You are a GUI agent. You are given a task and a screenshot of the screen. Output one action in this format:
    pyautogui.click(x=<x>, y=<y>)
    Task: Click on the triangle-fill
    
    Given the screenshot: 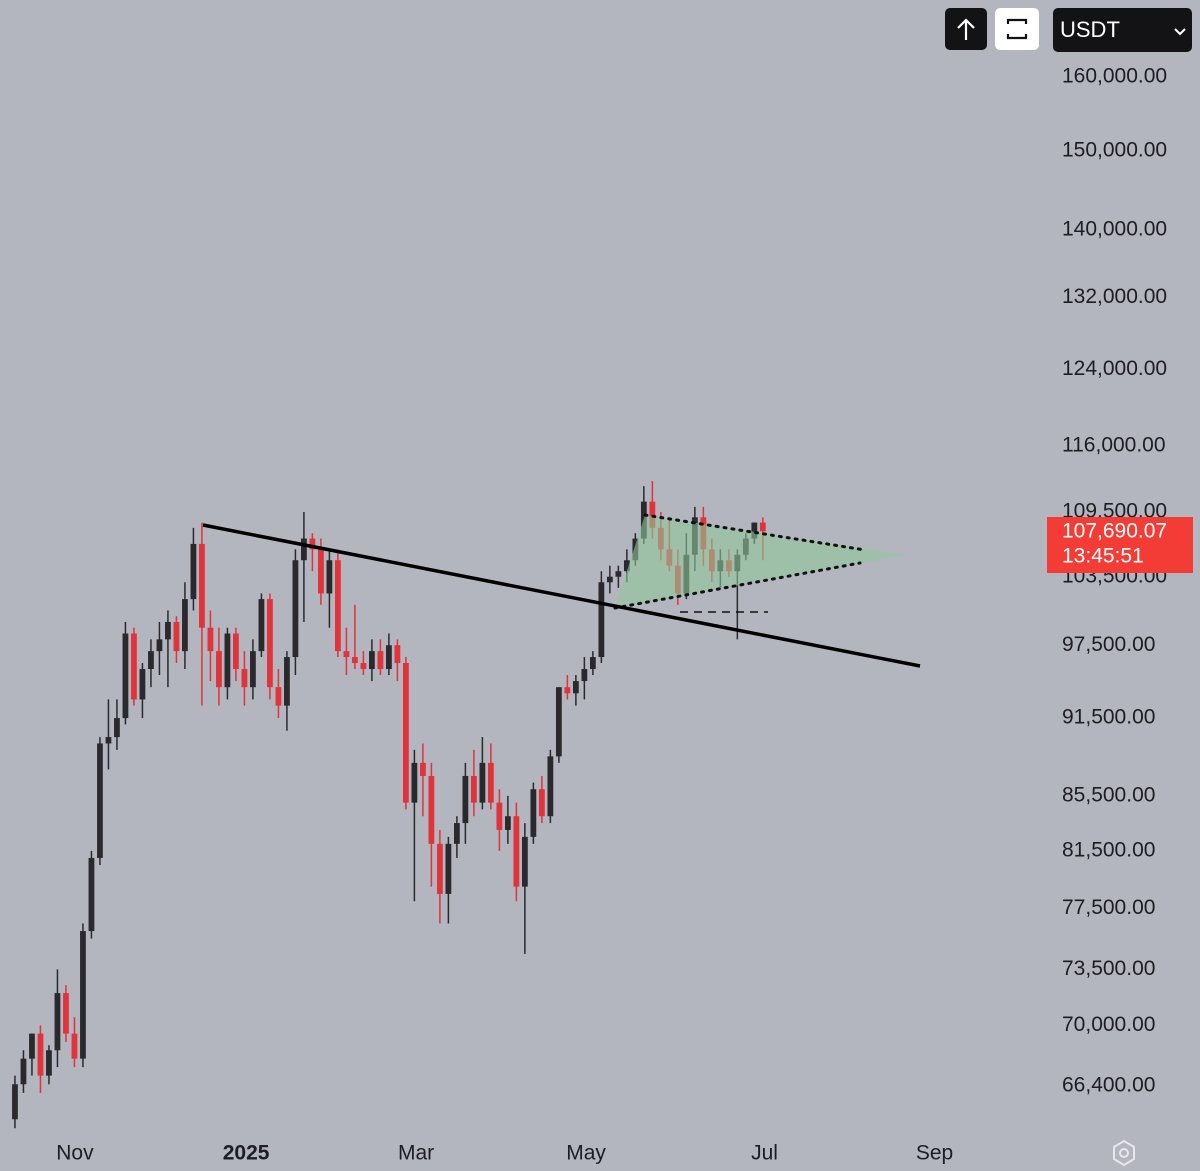 What is the action you would take?
    pyautogui.click(x=760, y=561)
    